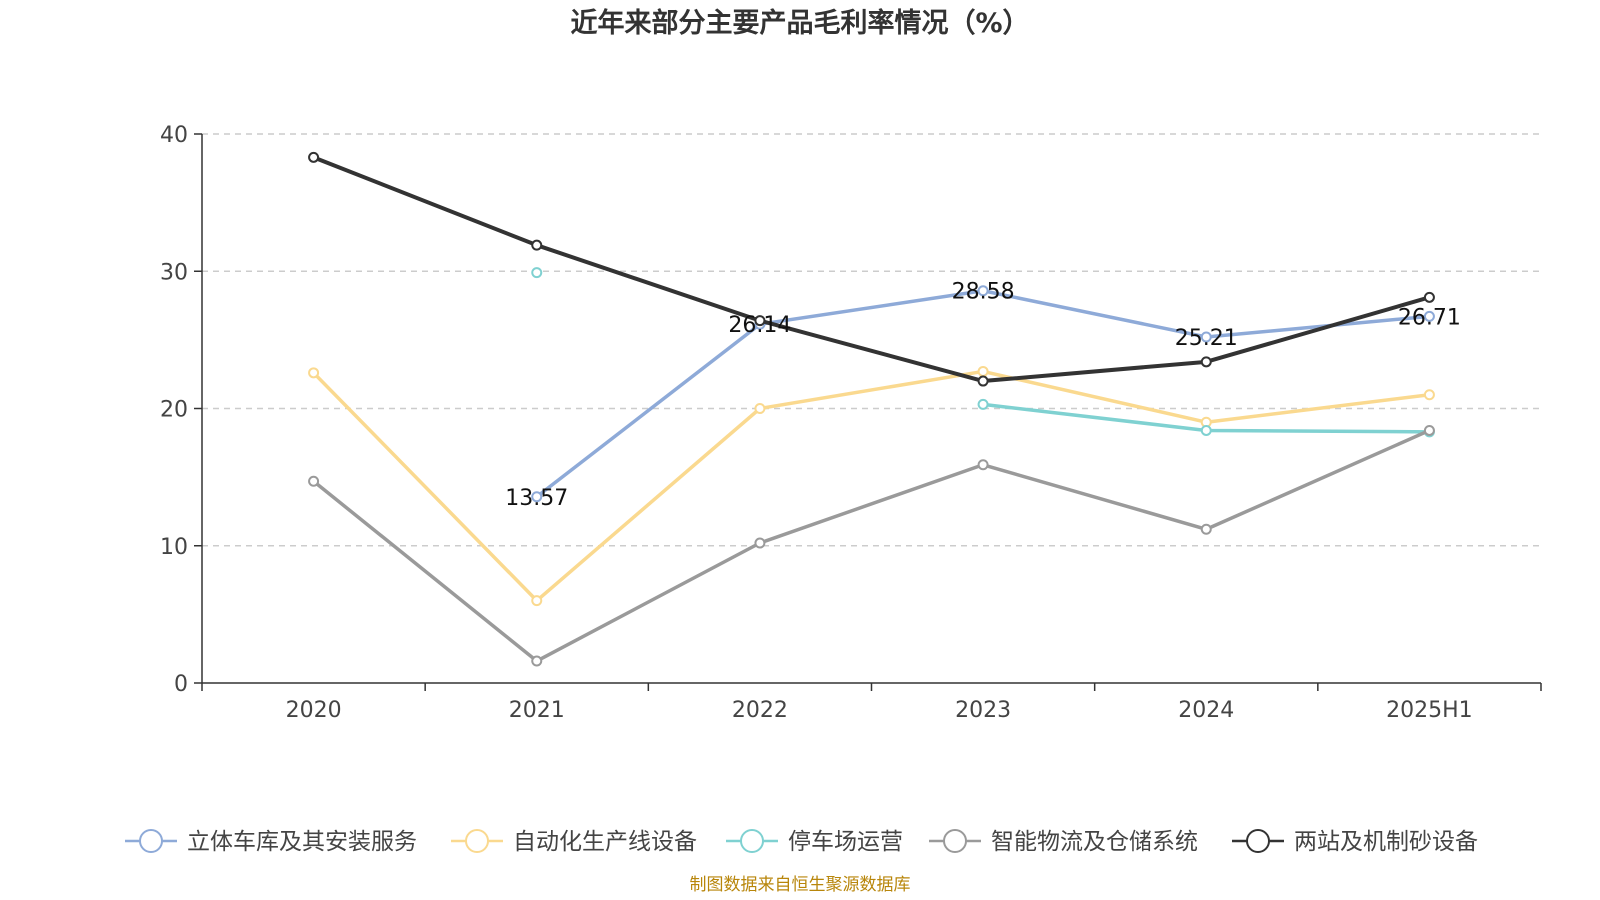 The width and height of the screenshot is (1600, 900). Describe the element at coordinates (174, 410) in the screenshot. I see `y-tick-label: 20` at that location.